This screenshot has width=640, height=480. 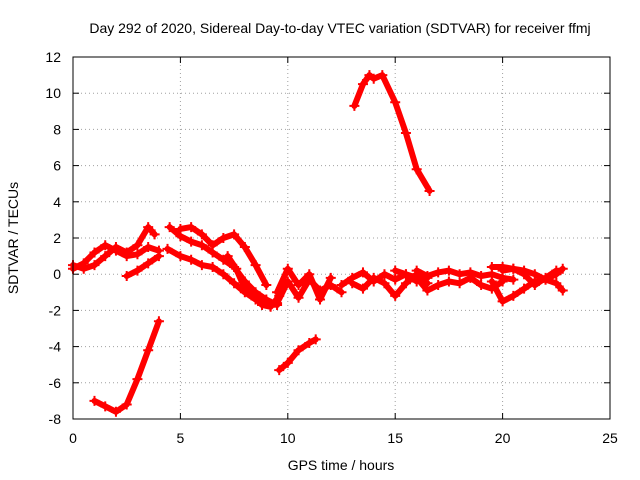 What do you see at coordinates (57, 238) in the screenshot?
I see `y-tick-label: 2` at bounding box center [57, 238].